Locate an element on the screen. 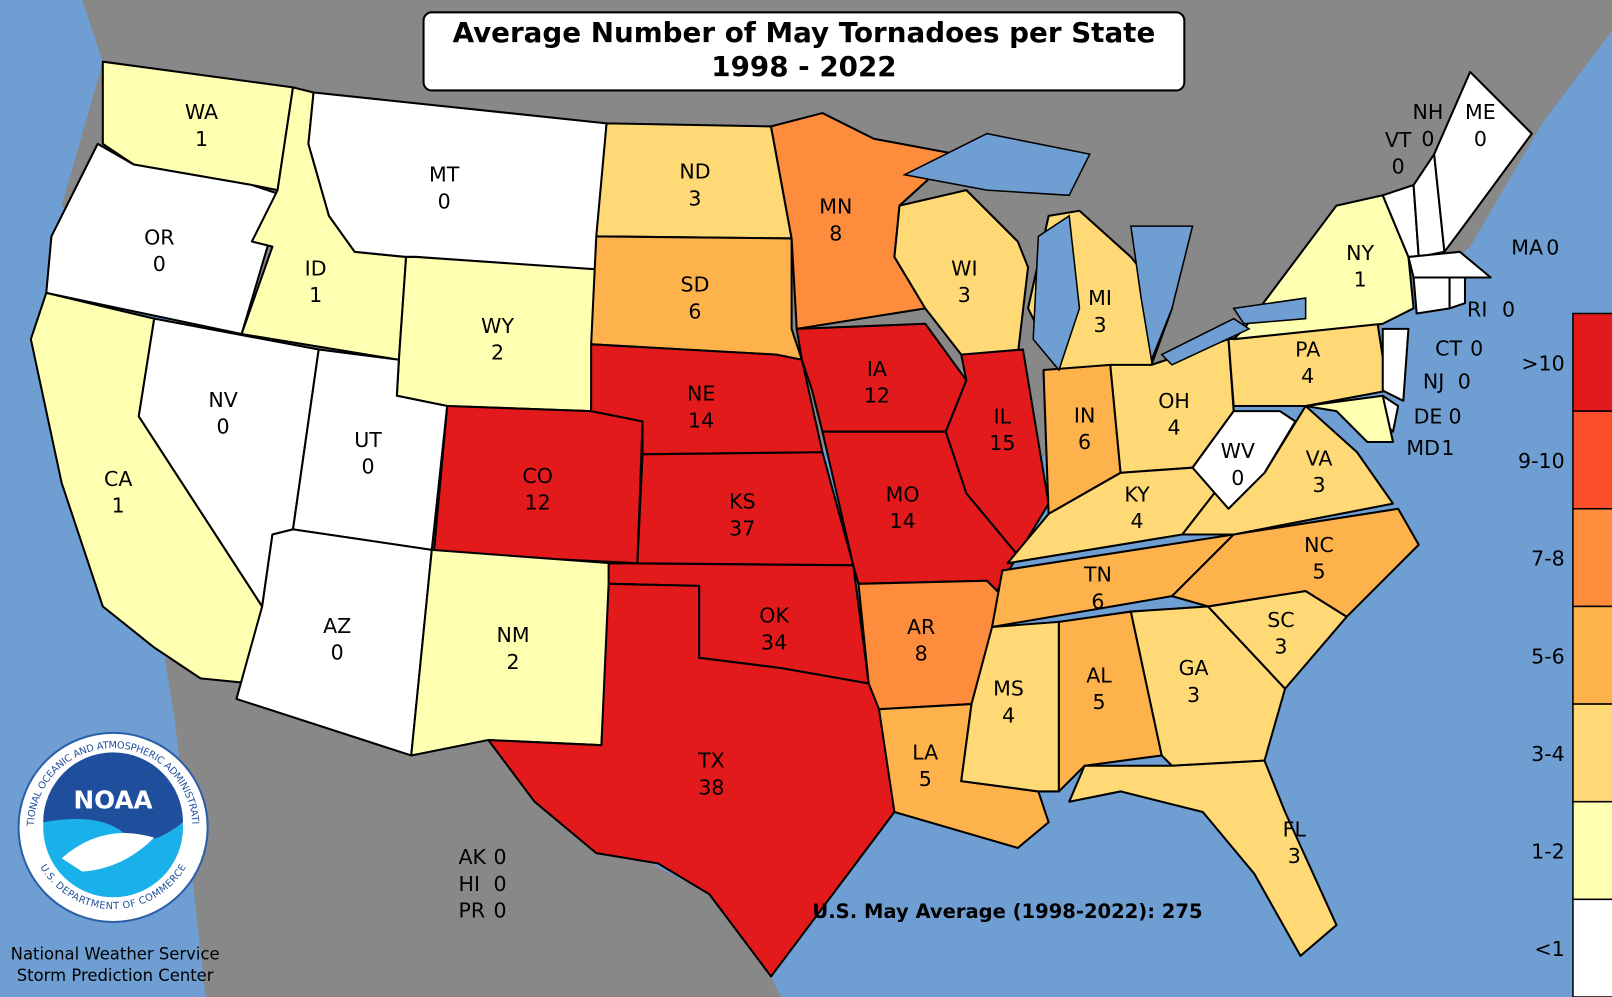 The image size is (1612, 997). state-value: 12 is located at coordinates (877, 396).